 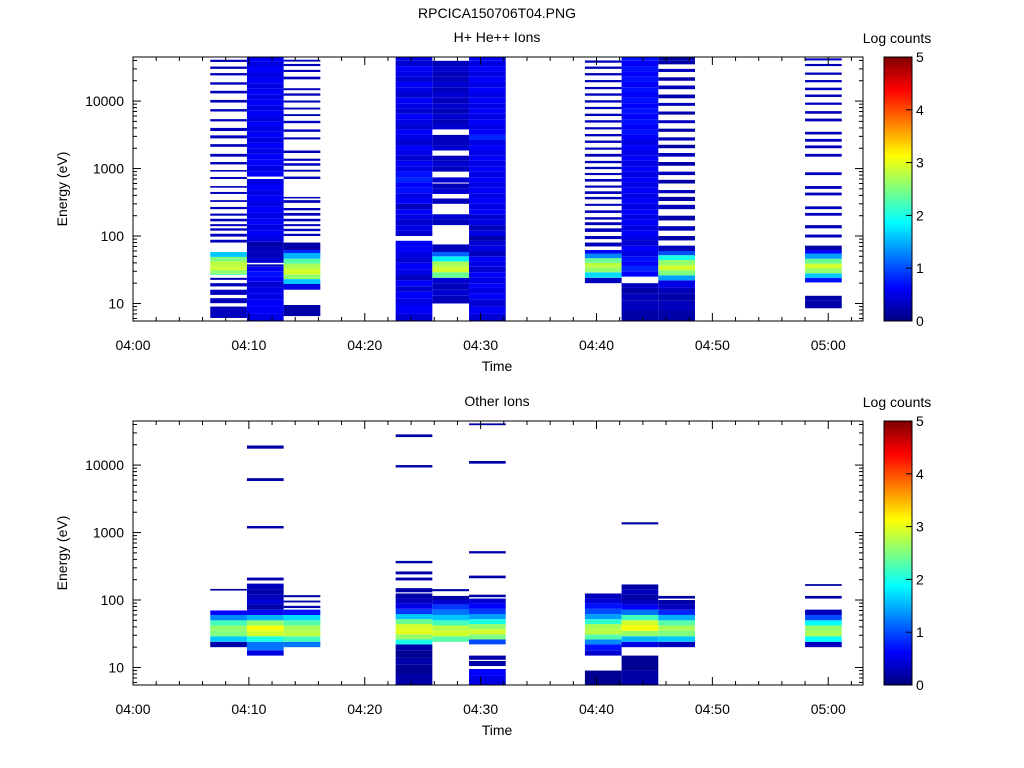 I want to click on colorbar-scale, so click(x=898, y=553).